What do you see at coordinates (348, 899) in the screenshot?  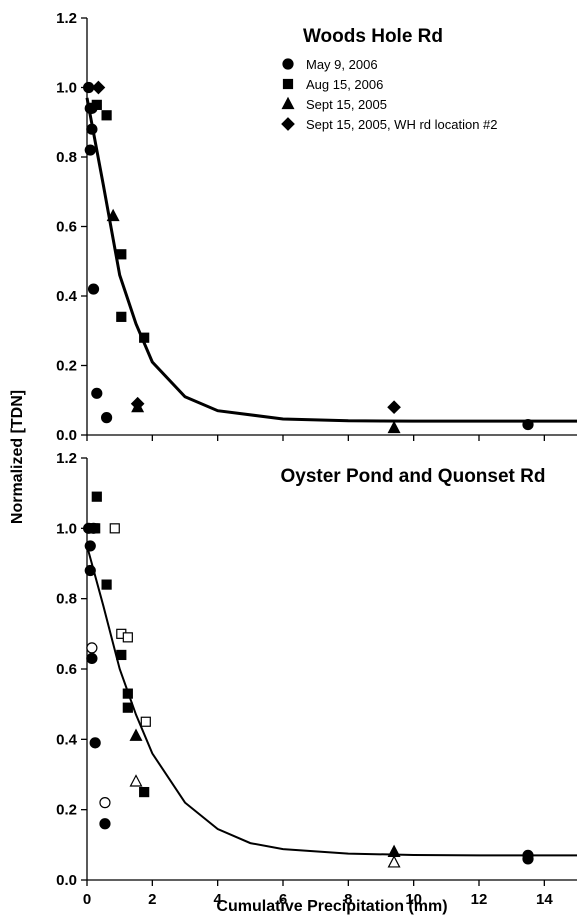 I see `x-tick-label: 8` at bounding box center [348, 899].